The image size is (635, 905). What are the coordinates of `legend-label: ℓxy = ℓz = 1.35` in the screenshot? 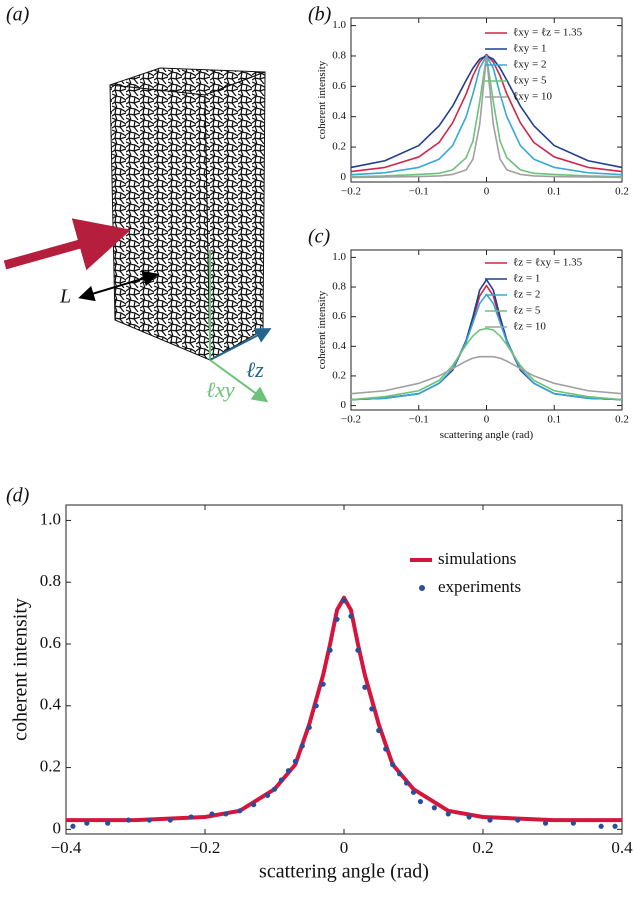 It's located at (548, 33).